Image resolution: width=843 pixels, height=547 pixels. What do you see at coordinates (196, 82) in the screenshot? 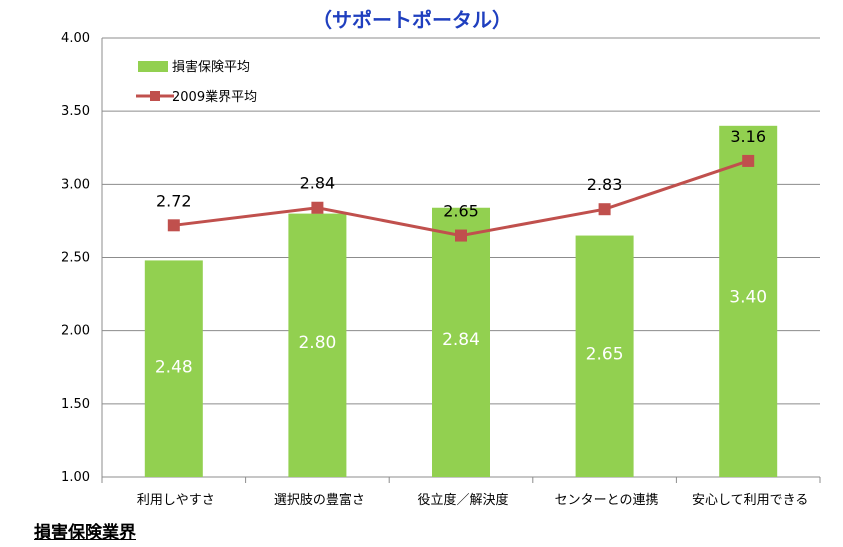
I see `legend: 損害保険平均 2009業界平均` at bounding box center [196, 82].